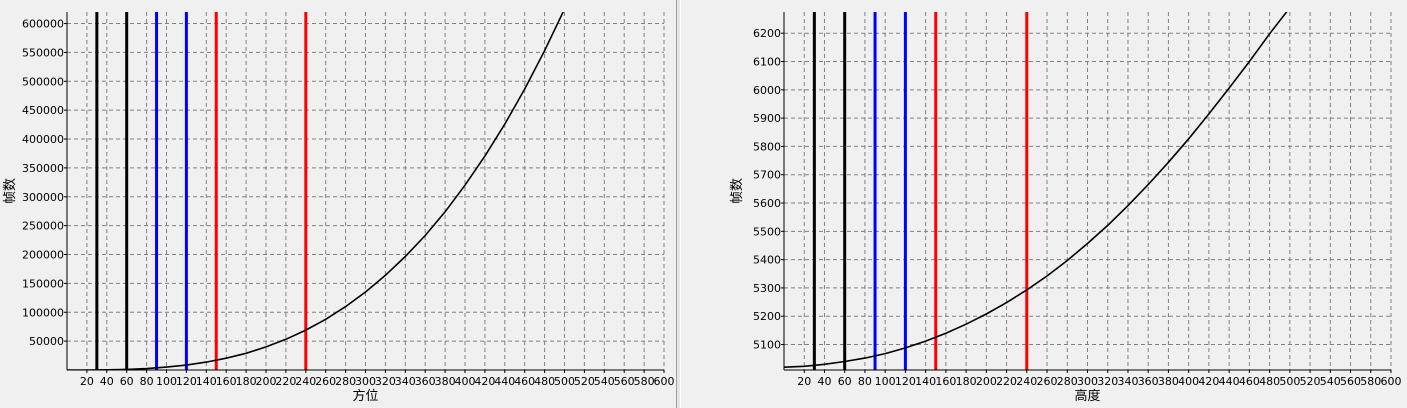 This screenshot has height=408, width=1407. What do you see at coordinates (767, 146) in the screenshot?
I see `altitude-y-tick-label: 5800` at bounding box center [767, 146].